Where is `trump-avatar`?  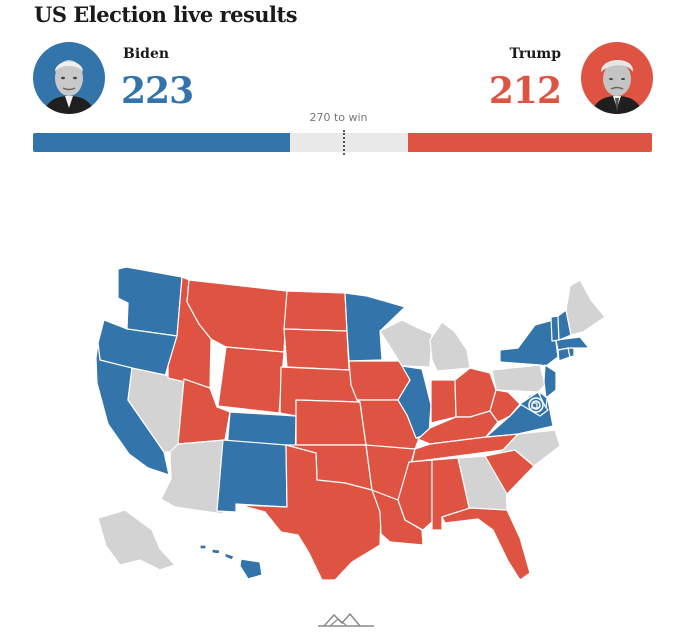 trump-avatar is located at coordinates (617, 78).